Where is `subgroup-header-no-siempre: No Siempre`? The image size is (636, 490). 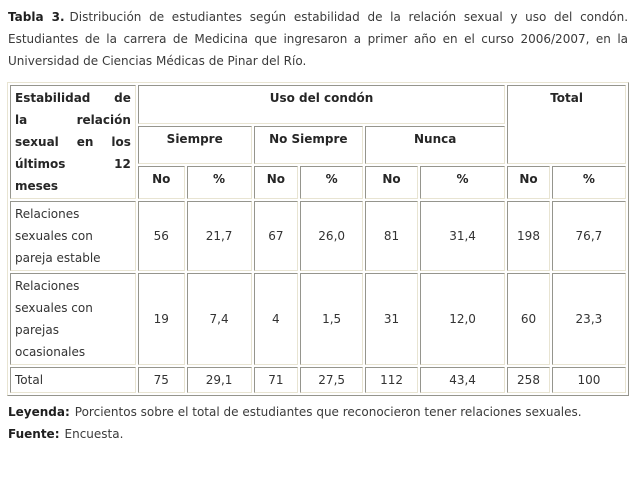
subgroup-header-no-siempre: No Siempre is located at coordinates (308, 145).